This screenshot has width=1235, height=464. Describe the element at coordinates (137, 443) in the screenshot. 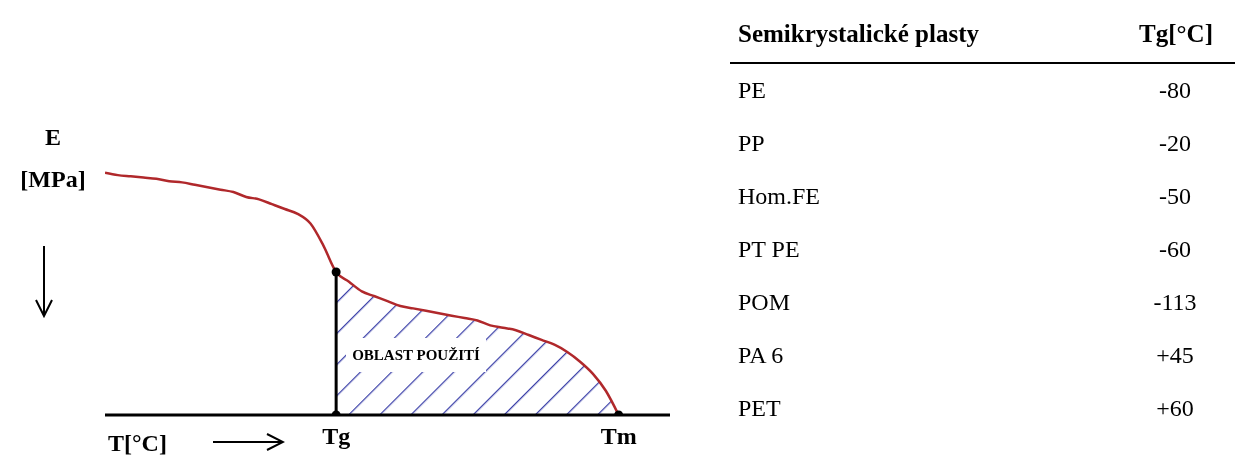

I see `x-axis-title: T[°C]` at that location.